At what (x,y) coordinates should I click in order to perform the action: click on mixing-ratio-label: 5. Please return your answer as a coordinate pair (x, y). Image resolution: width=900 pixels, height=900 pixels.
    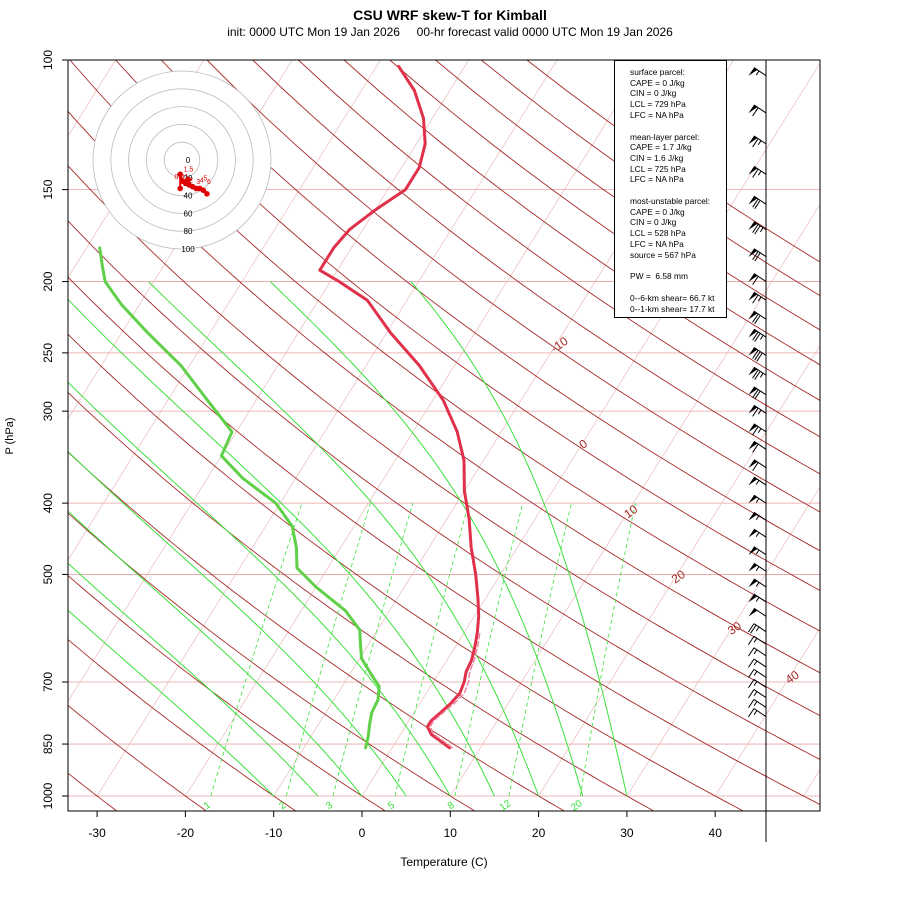
    Looking at the image, I should click on (391, 806).